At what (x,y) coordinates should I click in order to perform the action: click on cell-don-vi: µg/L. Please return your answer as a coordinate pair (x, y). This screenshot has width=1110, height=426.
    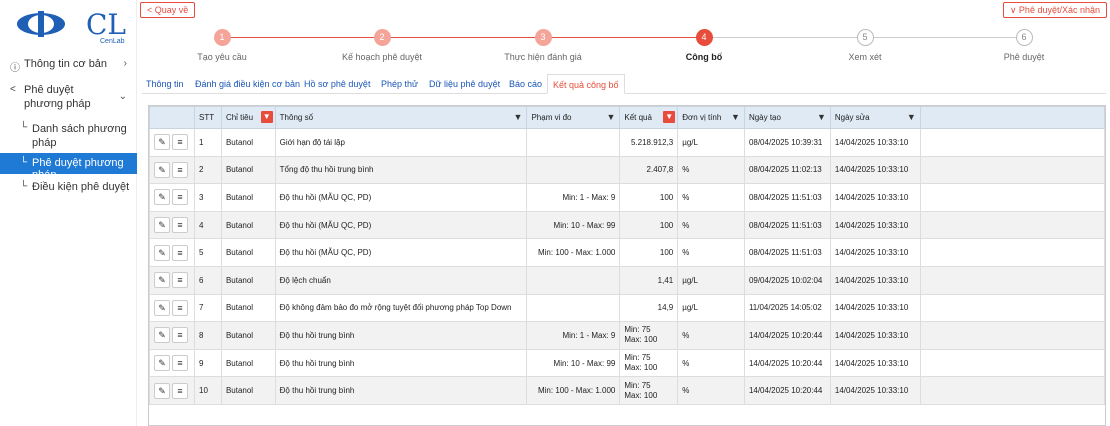
    Looking at the image, I should click on (711, 308).